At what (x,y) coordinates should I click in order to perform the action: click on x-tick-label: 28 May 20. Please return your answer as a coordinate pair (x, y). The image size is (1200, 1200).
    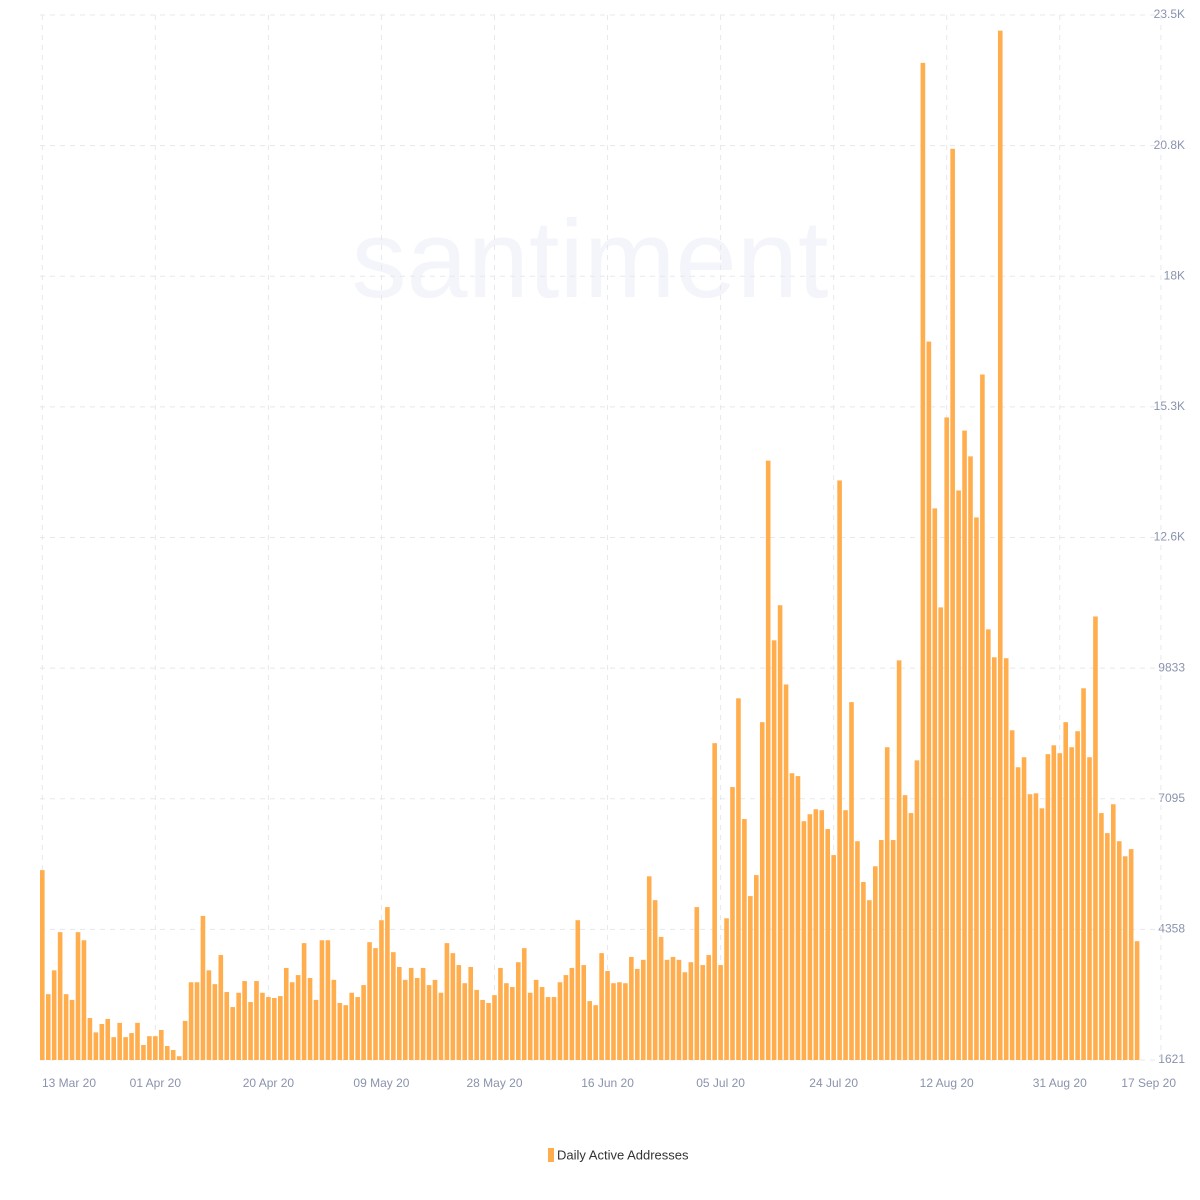
    Looking at the image, I should click on (494, 1083).